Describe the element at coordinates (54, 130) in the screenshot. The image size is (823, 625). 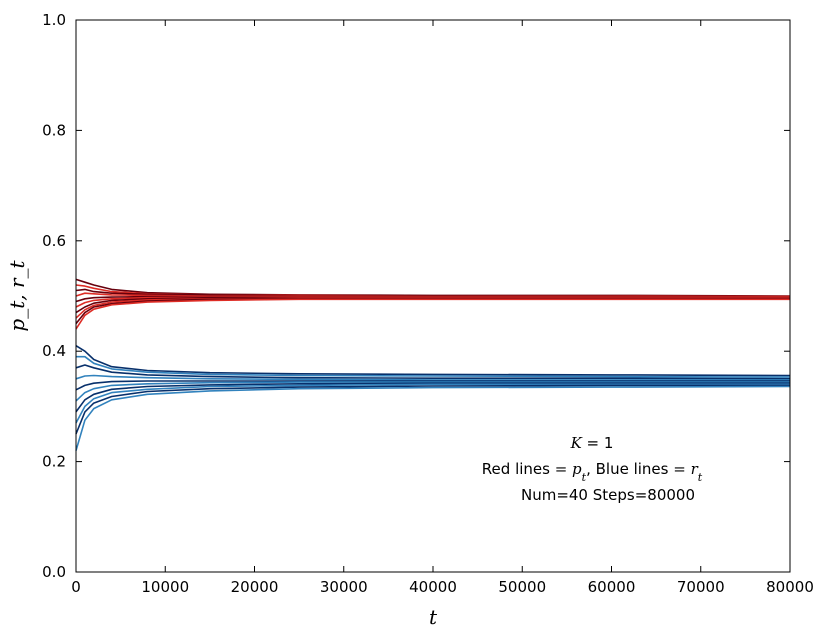
I see `y-tick-label: 0.8` at that location.